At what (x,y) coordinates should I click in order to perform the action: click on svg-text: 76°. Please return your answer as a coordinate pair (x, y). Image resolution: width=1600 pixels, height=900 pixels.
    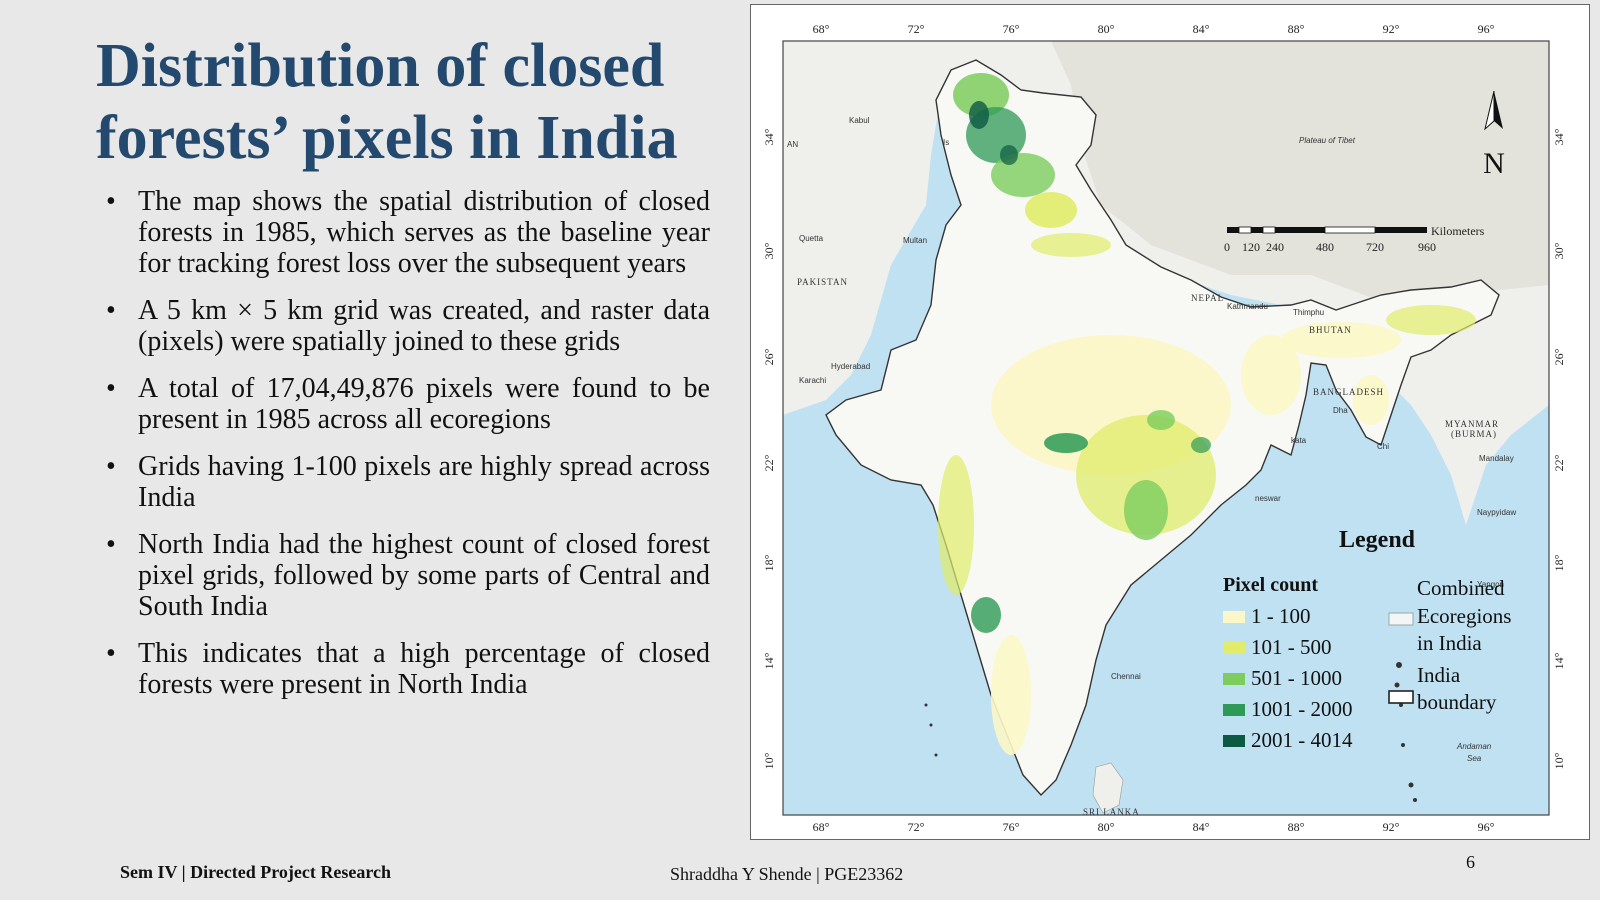
    Looking at the image, I should click on (1011, 827).